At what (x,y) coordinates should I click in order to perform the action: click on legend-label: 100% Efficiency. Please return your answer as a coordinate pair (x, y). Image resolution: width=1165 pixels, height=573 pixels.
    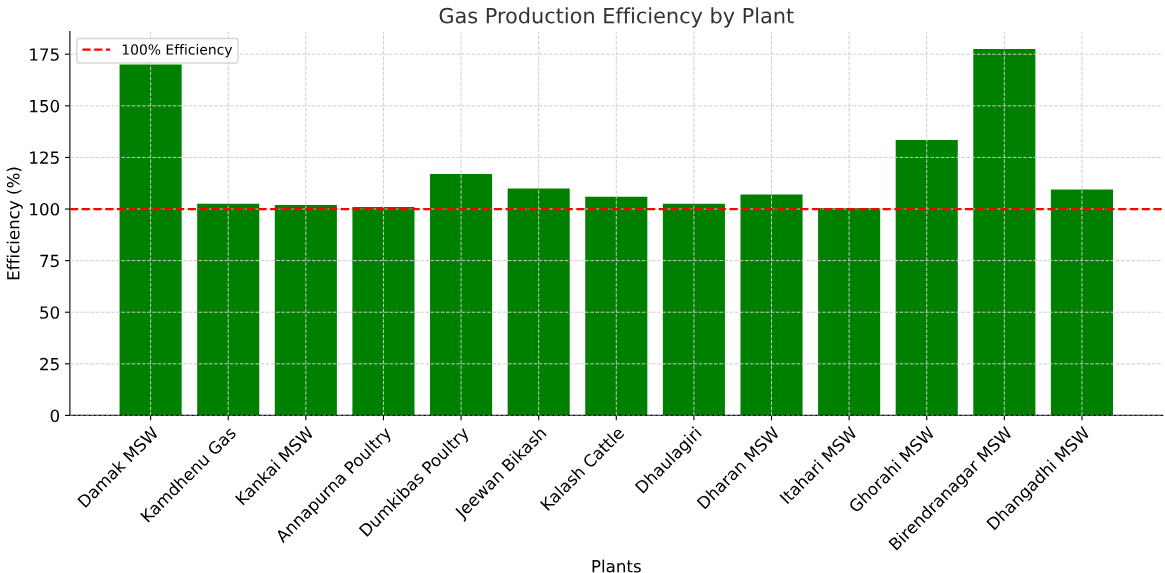
    Looking at the image, I should click on (177, 51).